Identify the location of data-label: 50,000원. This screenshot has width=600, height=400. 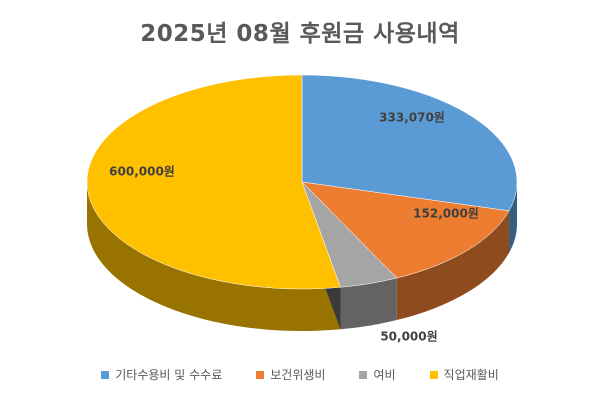
(408, 337).